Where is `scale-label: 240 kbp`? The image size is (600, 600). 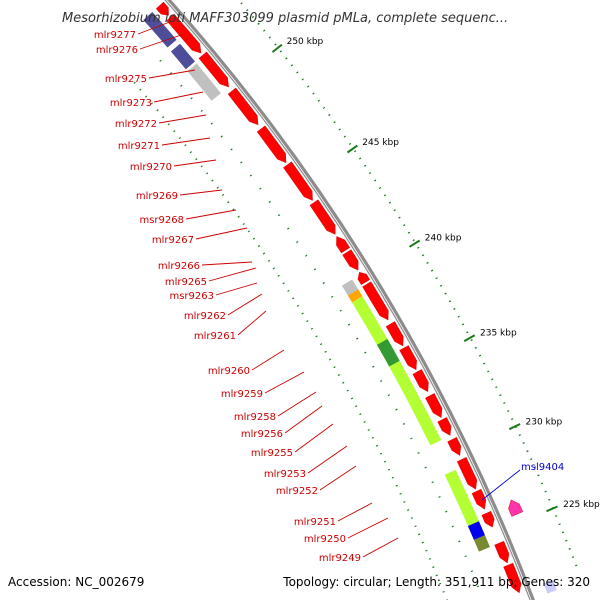 scale-label: 240 kbp is located at coordinates (443, 238).